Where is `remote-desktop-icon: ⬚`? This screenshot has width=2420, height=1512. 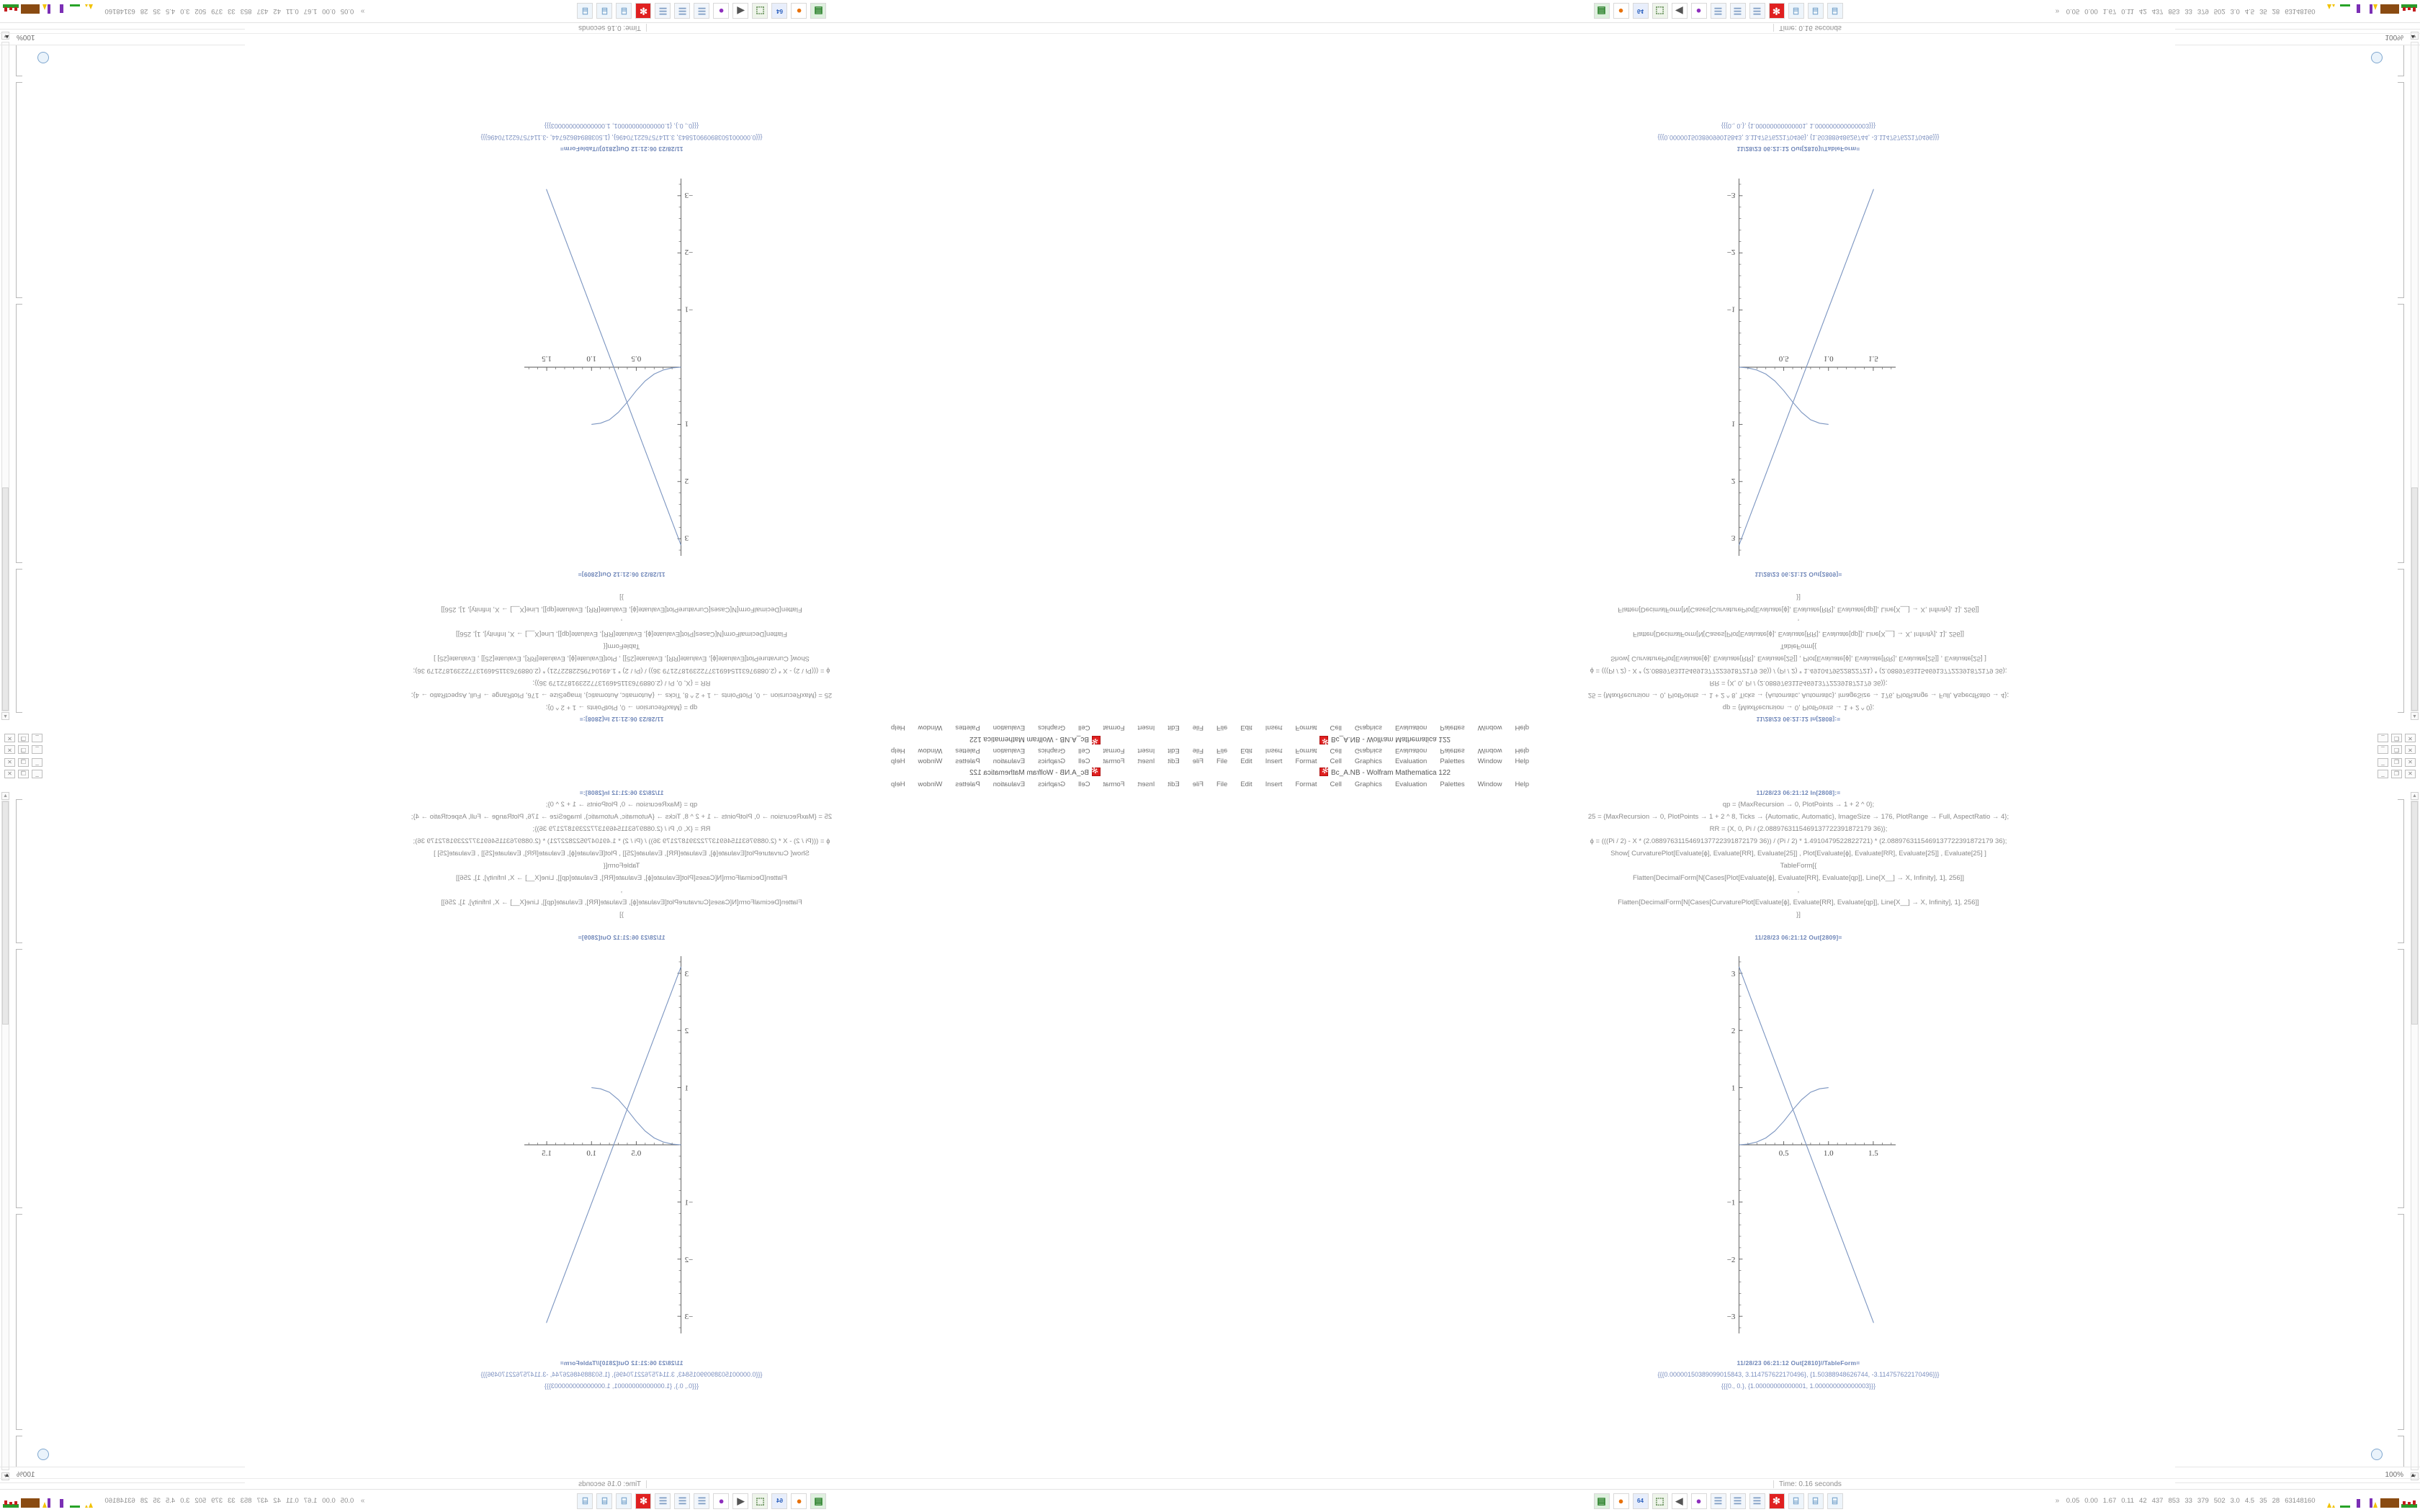 remote-desktop-icon: ⬚ is located at coordinates (760, 11).